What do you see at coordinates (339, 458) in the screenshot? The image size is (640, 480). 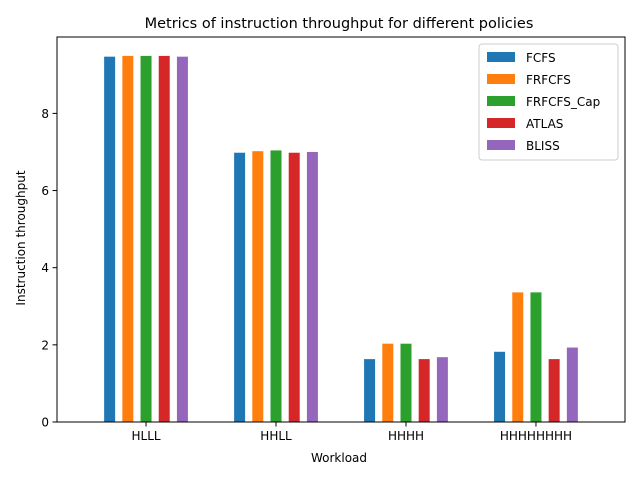 I see `x-axis-label: Workload` at bounding box center [339, 458].